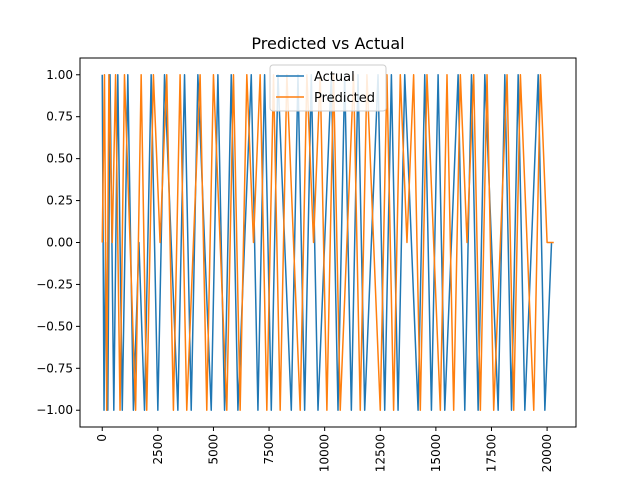 Image resolution: width=640 pixels, height=480 pixels. What do you see at coordinates (491, 453) in the screenshot?
I see `x-tick-label: 17500` at bounding box center [491, 453].